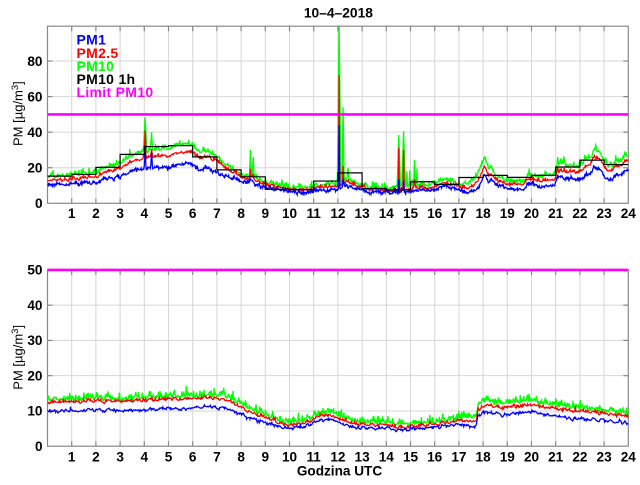  Describe the element at coordinates (34, 340) in the screenshot. I see `svg-text: 30` at that location.